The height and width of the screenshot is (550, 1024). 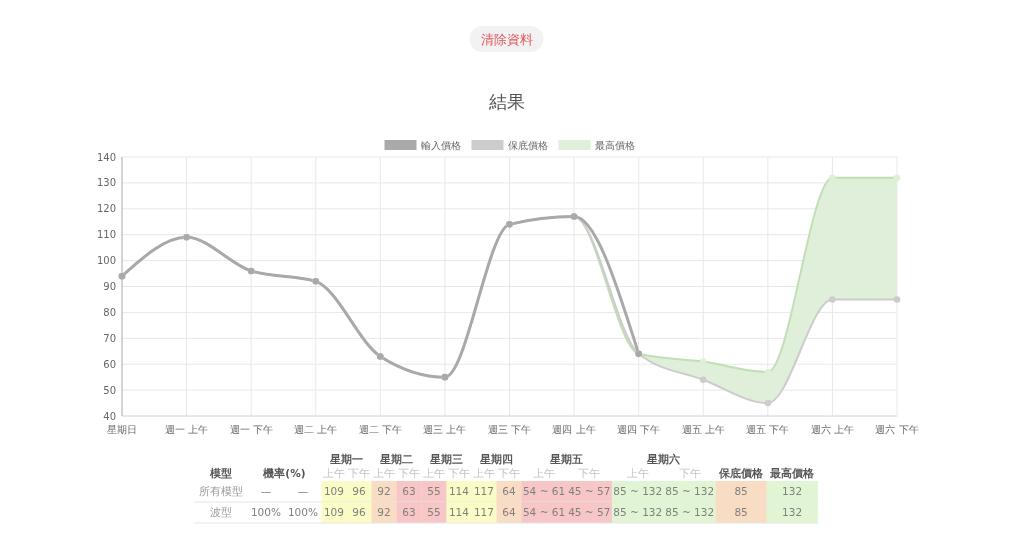 What do you see at coordinates (251, 429) in the screenshot?
I see `x-tick-label: 週一 下午` at bounding box center [251, 429].